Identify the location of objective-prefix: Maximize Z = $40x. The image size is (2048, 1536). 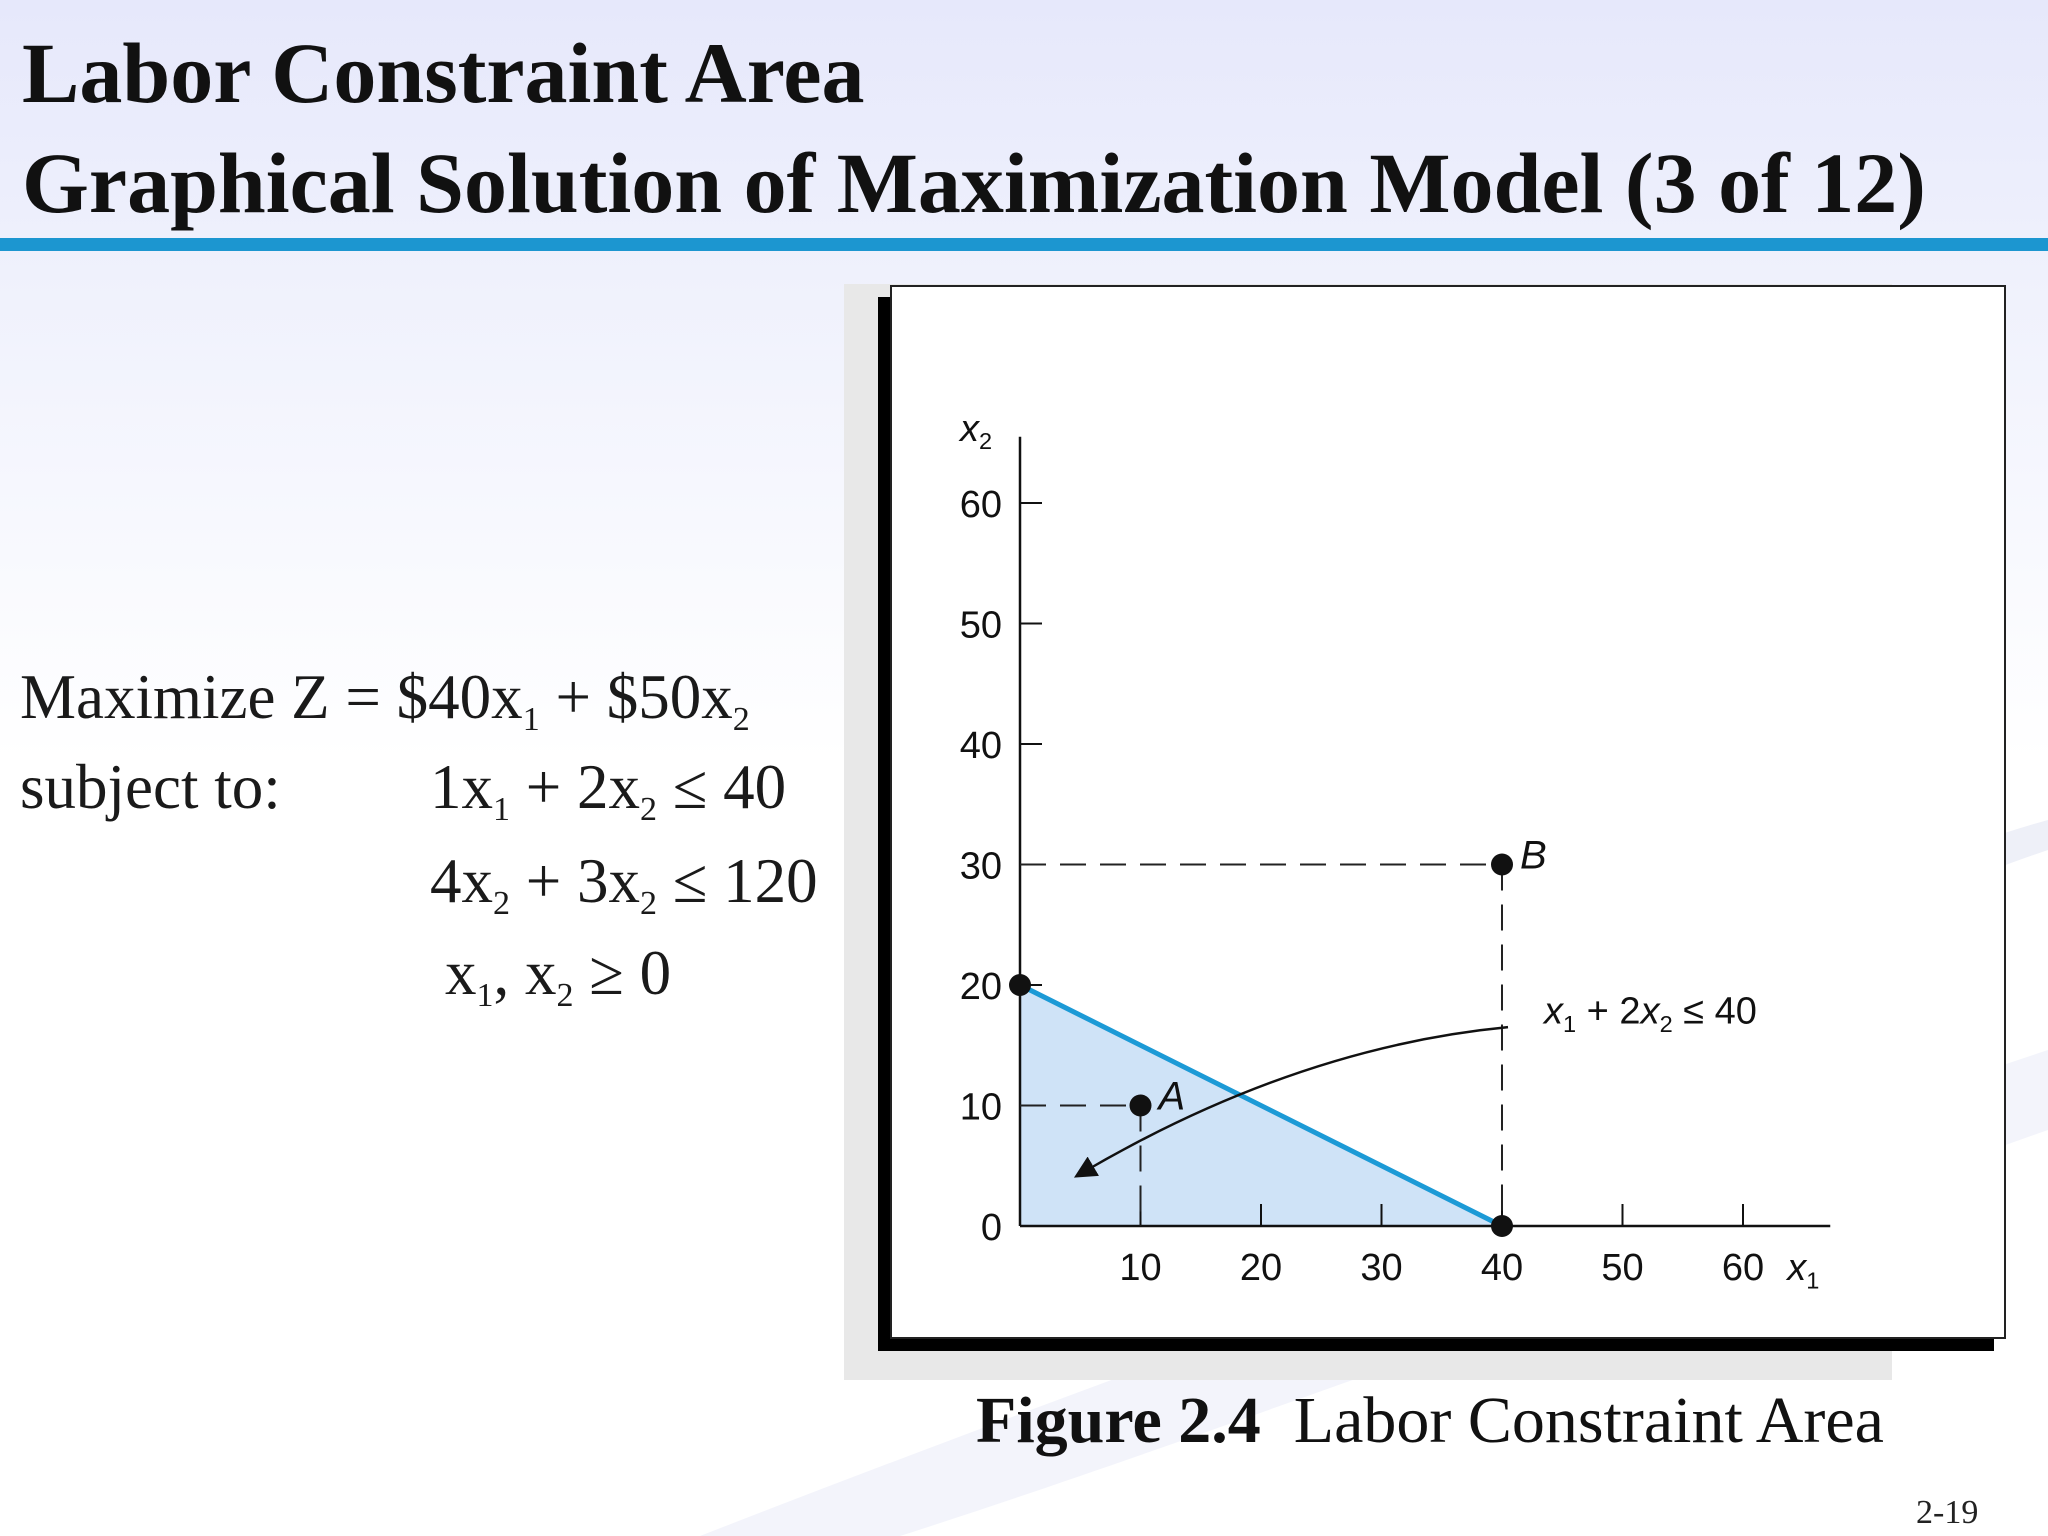
(271, 697).